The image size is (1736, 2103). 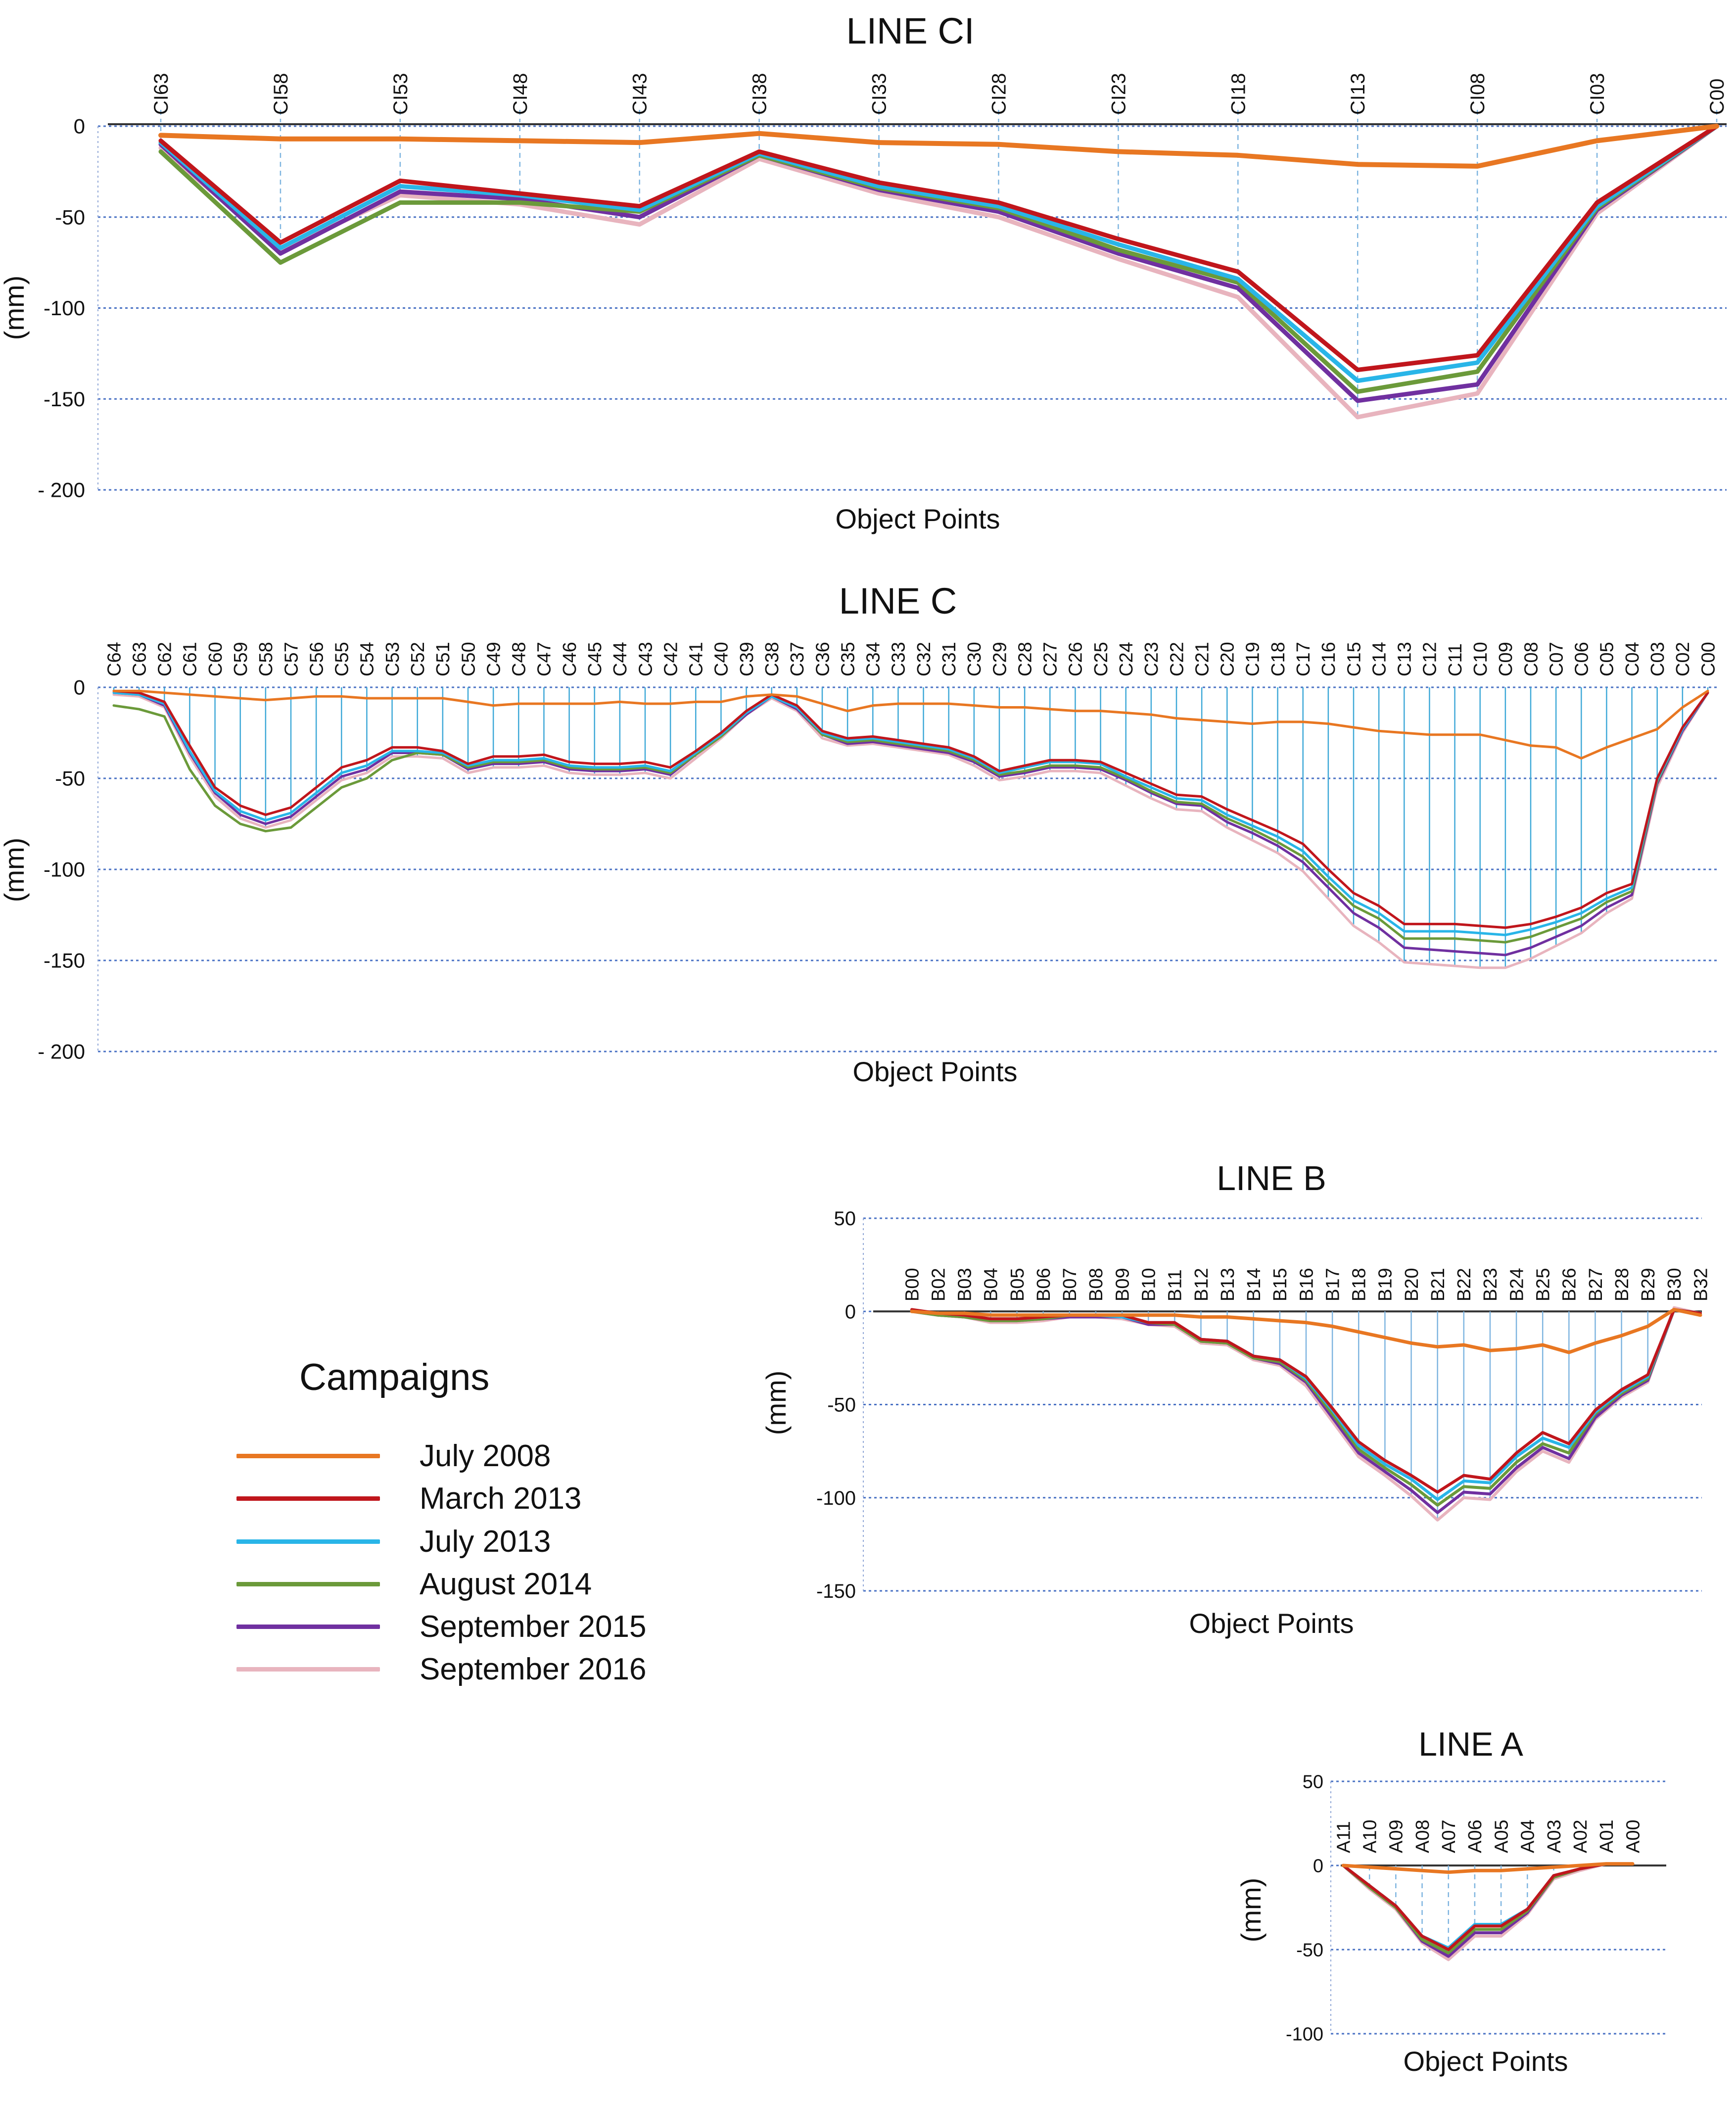 What do you see at coordinates (61, 490) in the screenshot?
I see `y-tick-label: - 200` at bounding box center [61, 490].